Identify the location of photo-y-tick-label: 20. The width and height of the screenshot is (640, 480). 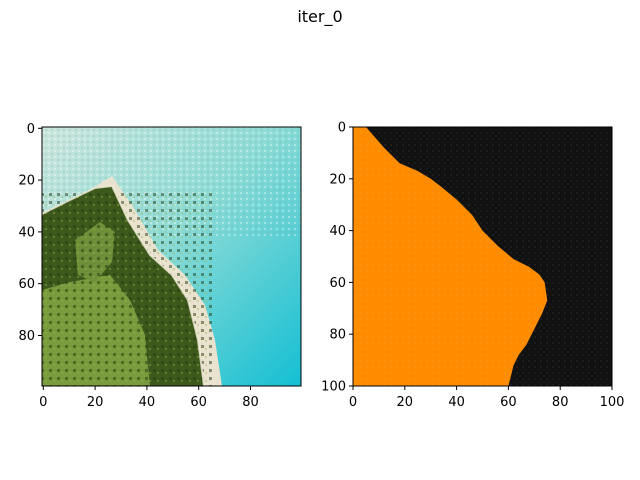
(26, 181).